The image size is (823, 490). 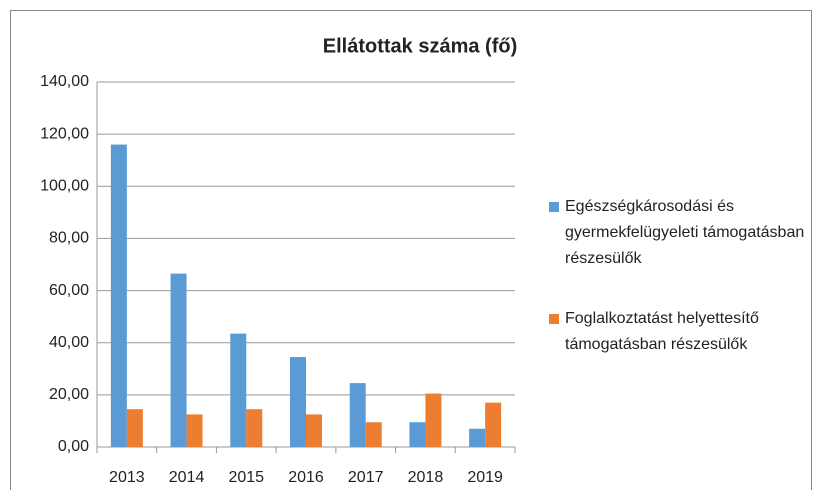 What do you see at coordinates (187, 477) in the screenshot?
I see `x-tick-label: 2014` at bounding box center [187, 477].